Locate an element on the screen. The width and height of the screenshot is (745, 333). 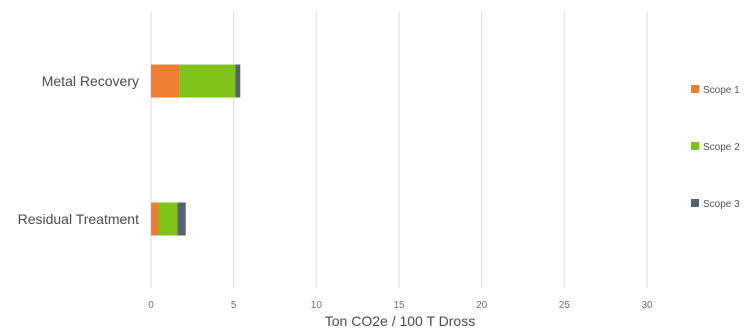
x-axis-title: Ton CO2e / 100 T Dross is located at coordinates (400, 321).